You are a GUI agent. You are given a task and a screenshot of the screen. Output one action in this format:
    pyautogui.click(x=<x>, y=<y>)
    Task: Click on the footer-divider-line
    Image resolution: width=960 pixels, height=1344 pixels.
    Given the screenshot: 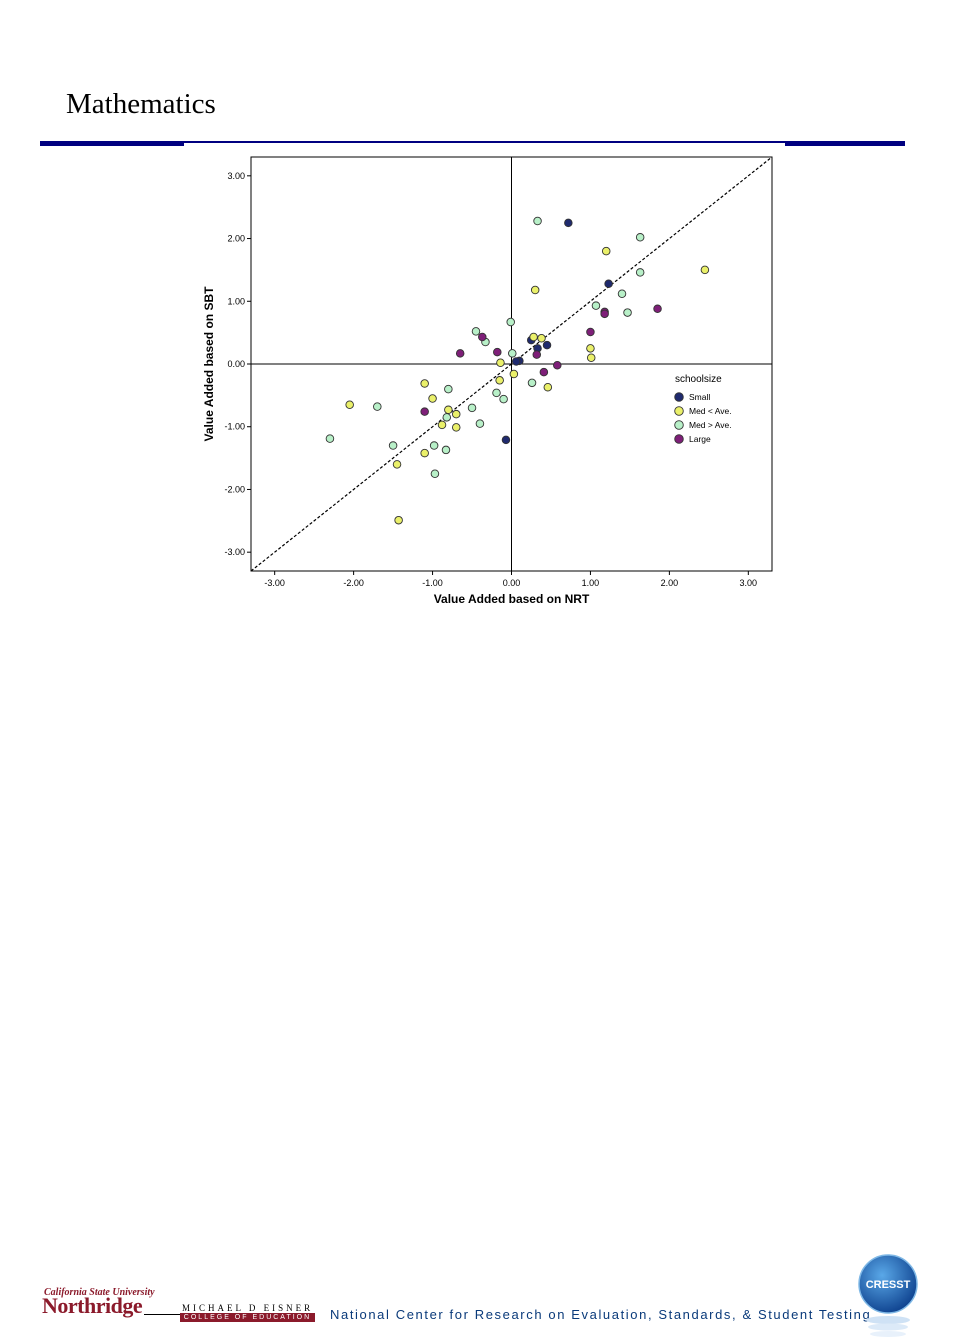 What is the action you would take?
    pyautogui.click(x=162, y=1314)
    